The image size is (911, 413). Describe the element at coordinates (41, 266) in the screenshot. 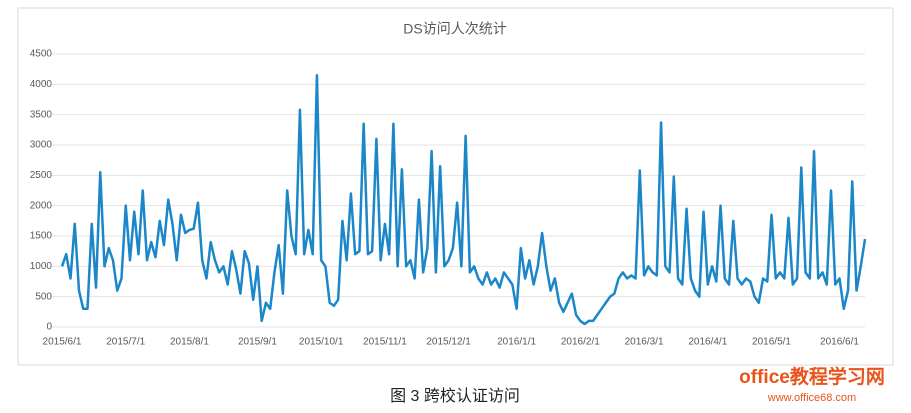

I see `y-tick-label: 1000` at that location.